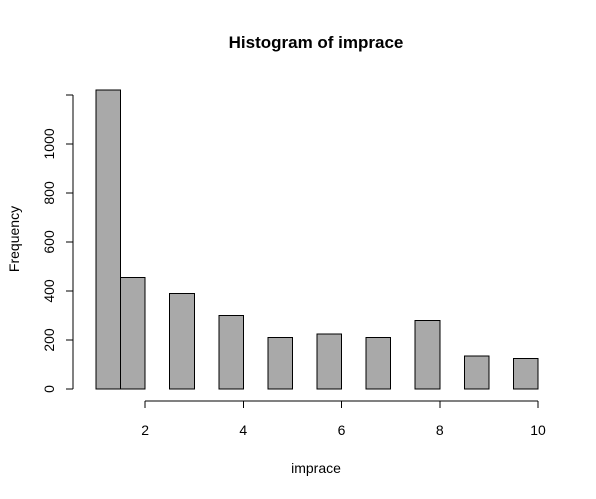  Describe the element at coordinates (243, 430) in the screenshot. I see `x-tick-label-4: 4` at that location.